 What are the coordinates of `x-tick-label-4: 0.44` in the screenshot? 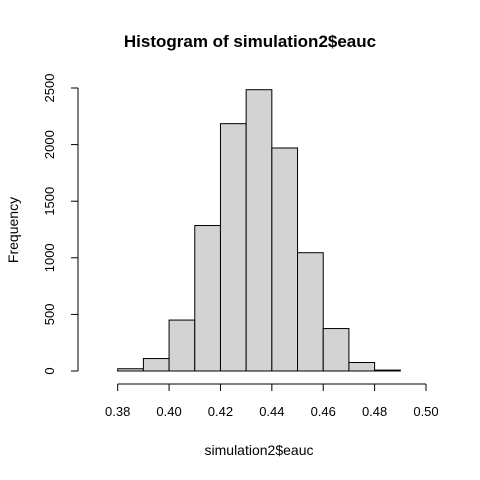 It's located at (271, 411).